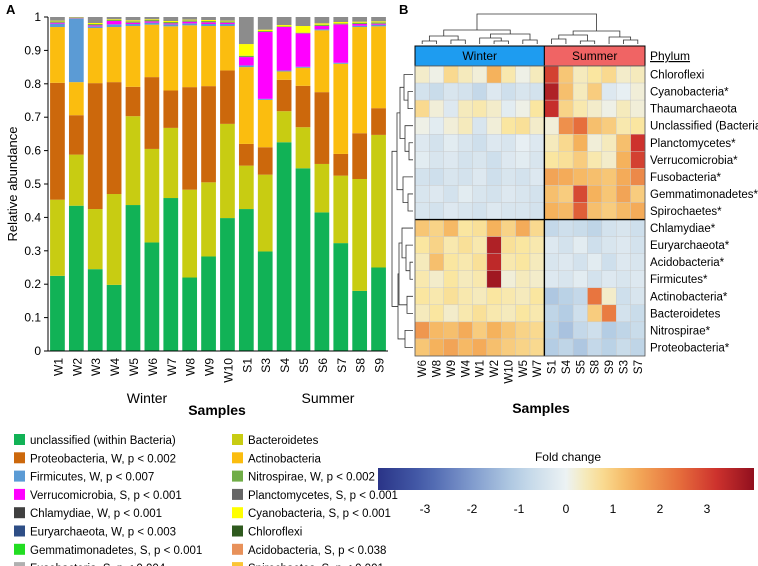 Image resolution: width=758 pixels, height=566 pixels. What do you see at coordinates (466, 368) in the screenshot?
I see `heatmap-column-label: W4` at bounding box center [466, 368].